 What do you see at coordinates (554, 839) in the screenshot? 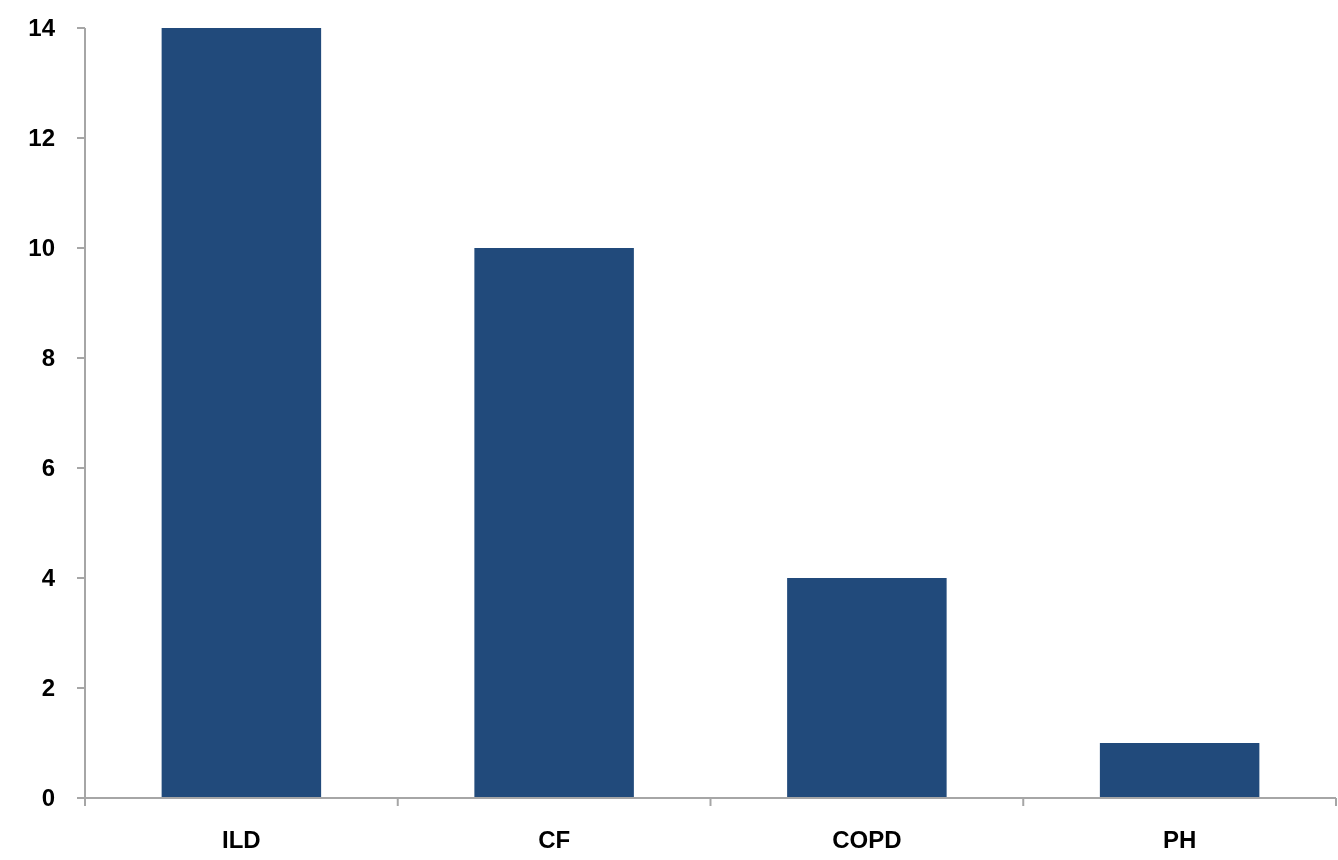
I see `x-tick-label: CF` at bounding box center [554, 839].